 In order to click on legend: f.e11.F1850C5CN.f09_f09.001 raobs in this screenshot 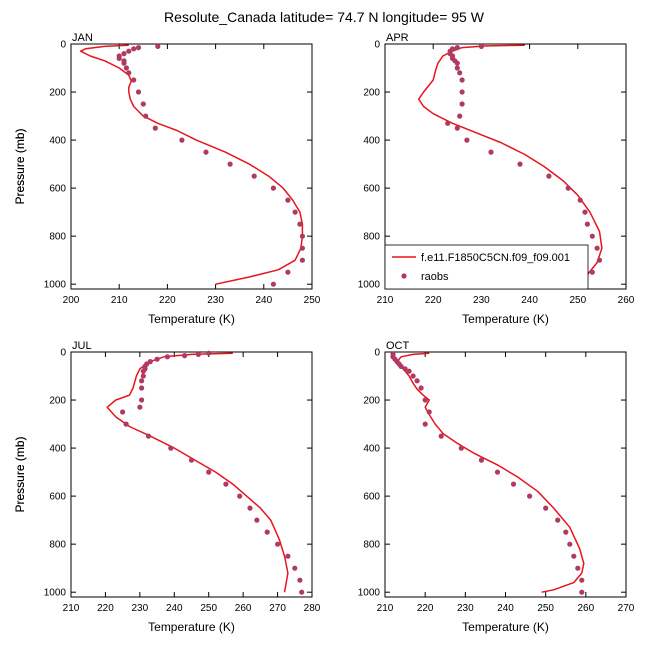, I will do `click(486, 267)`.